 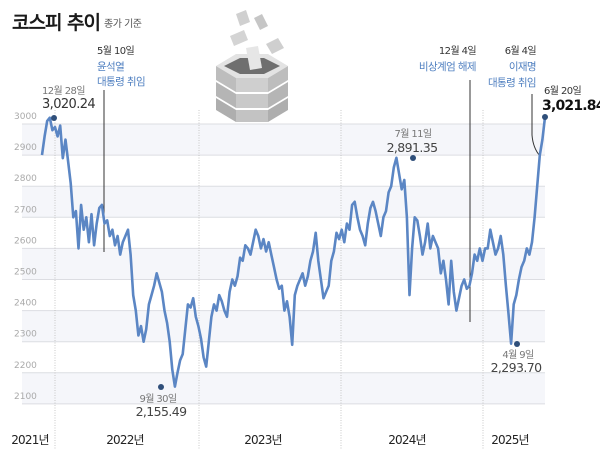 I want to click on dot-low-2025, so click(x=517, y=344).